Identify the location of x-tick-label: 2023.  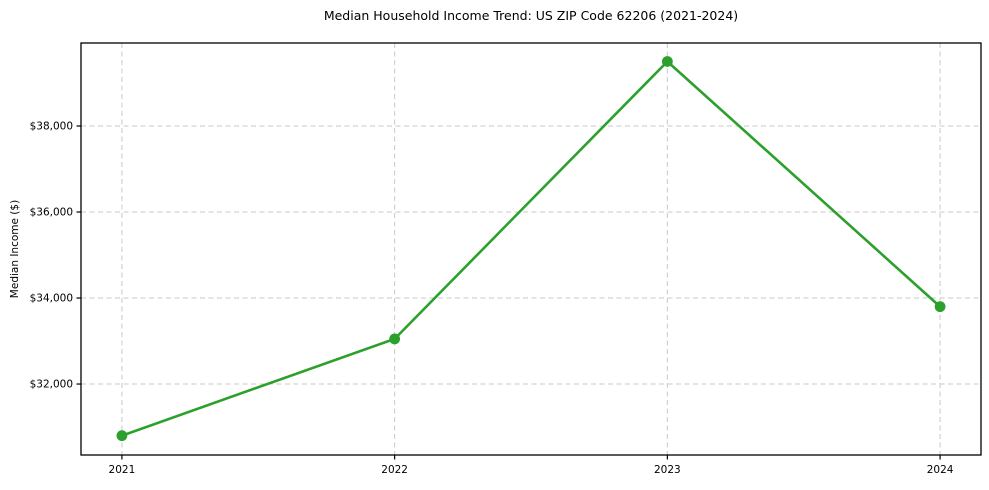
(667, 470).